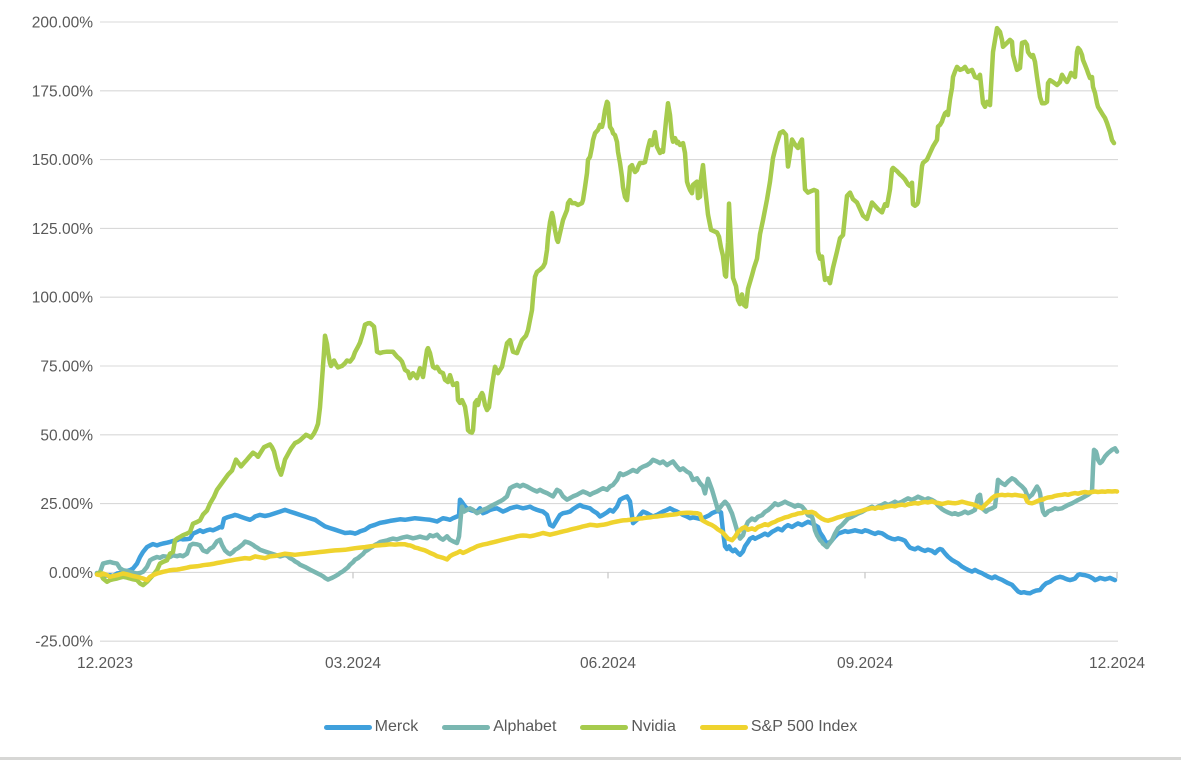 The image size is (1181, 762). Describe the element at coordinates (396, 726) in the screenshot. I see `legend-label-merck: Merck` at that location.